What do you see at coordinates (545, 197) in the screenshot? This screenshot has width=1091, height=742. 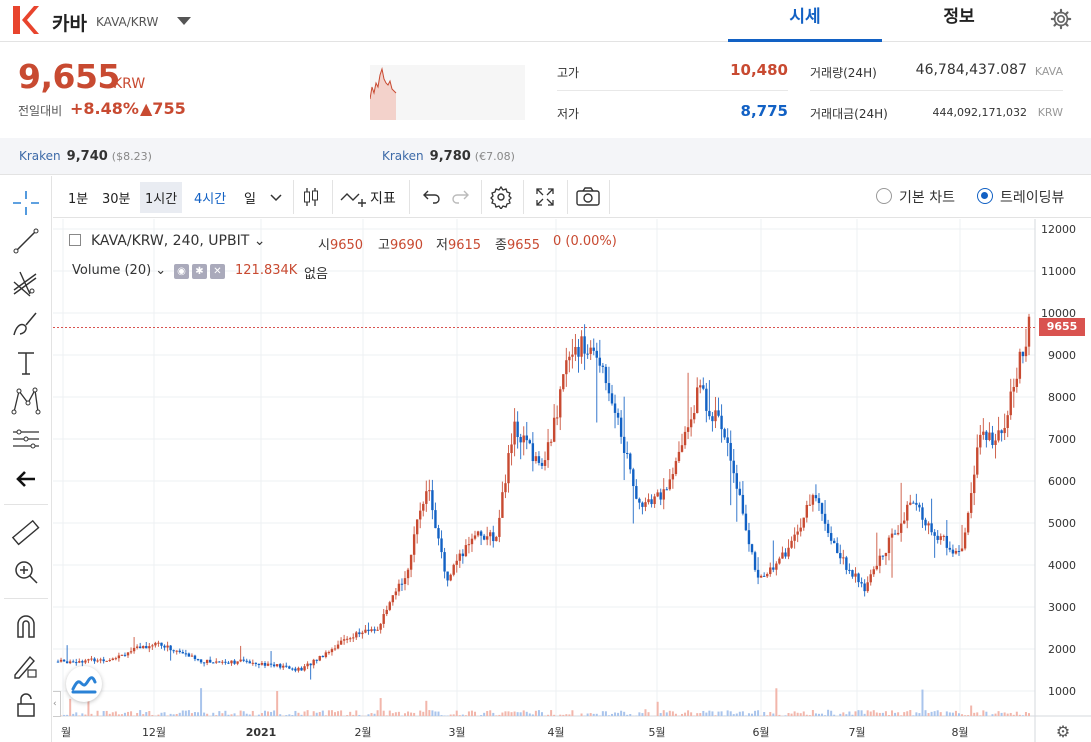 I see `fullscreen-icon` at bounding box center [545, 197].